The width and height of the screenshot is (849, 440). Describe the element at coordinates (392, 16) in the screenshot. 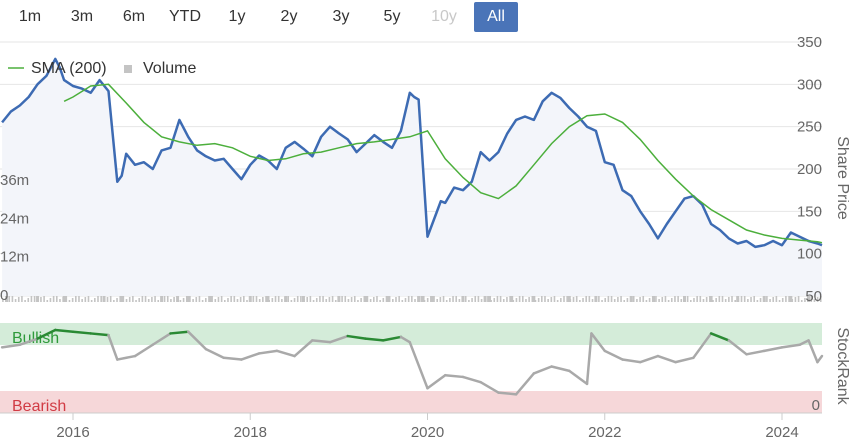

I see `range-button-5y: 5y` at that location.